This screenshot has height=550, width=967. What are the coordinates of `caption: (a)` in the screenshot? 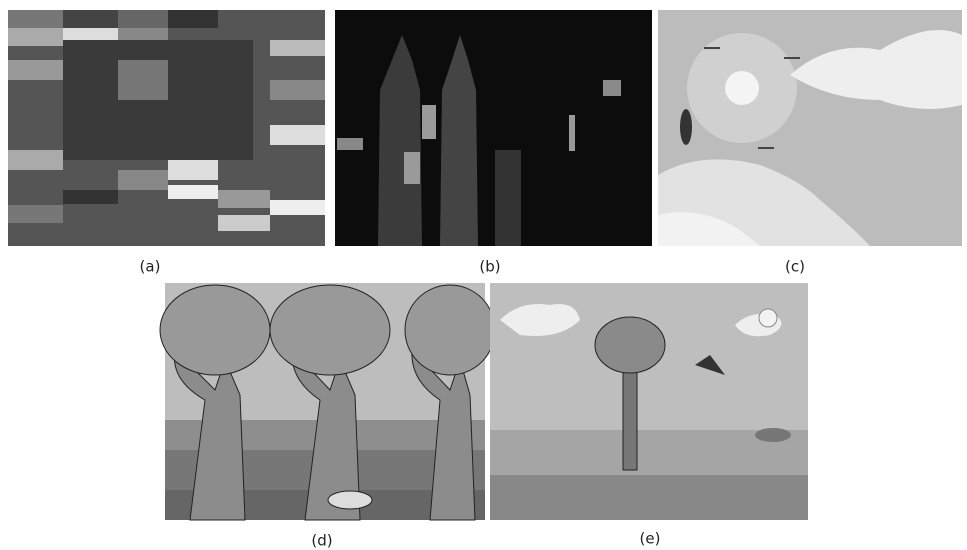 It's located at (150, 267).